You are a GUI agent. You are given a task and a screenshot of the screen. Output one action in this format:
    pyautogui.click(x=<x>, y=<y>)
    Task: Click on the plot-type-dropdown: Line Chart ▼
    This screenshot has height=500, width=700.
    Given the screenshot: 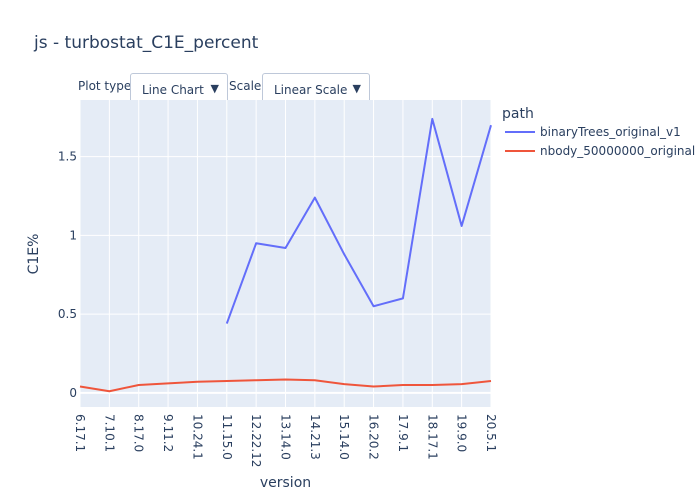 What is the action you would take?
    pyautogui.click(x=179, y=89)
    